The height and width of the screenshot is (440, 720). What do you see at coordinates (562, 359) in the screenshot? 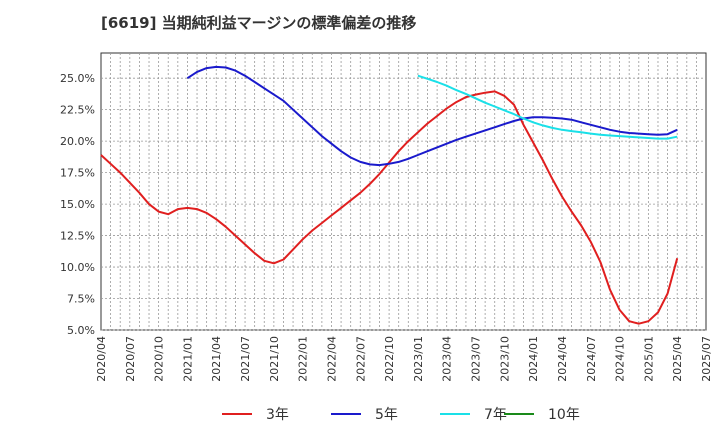
I see `x-tick-label: 2024/04` at bounding box center [562, 359].